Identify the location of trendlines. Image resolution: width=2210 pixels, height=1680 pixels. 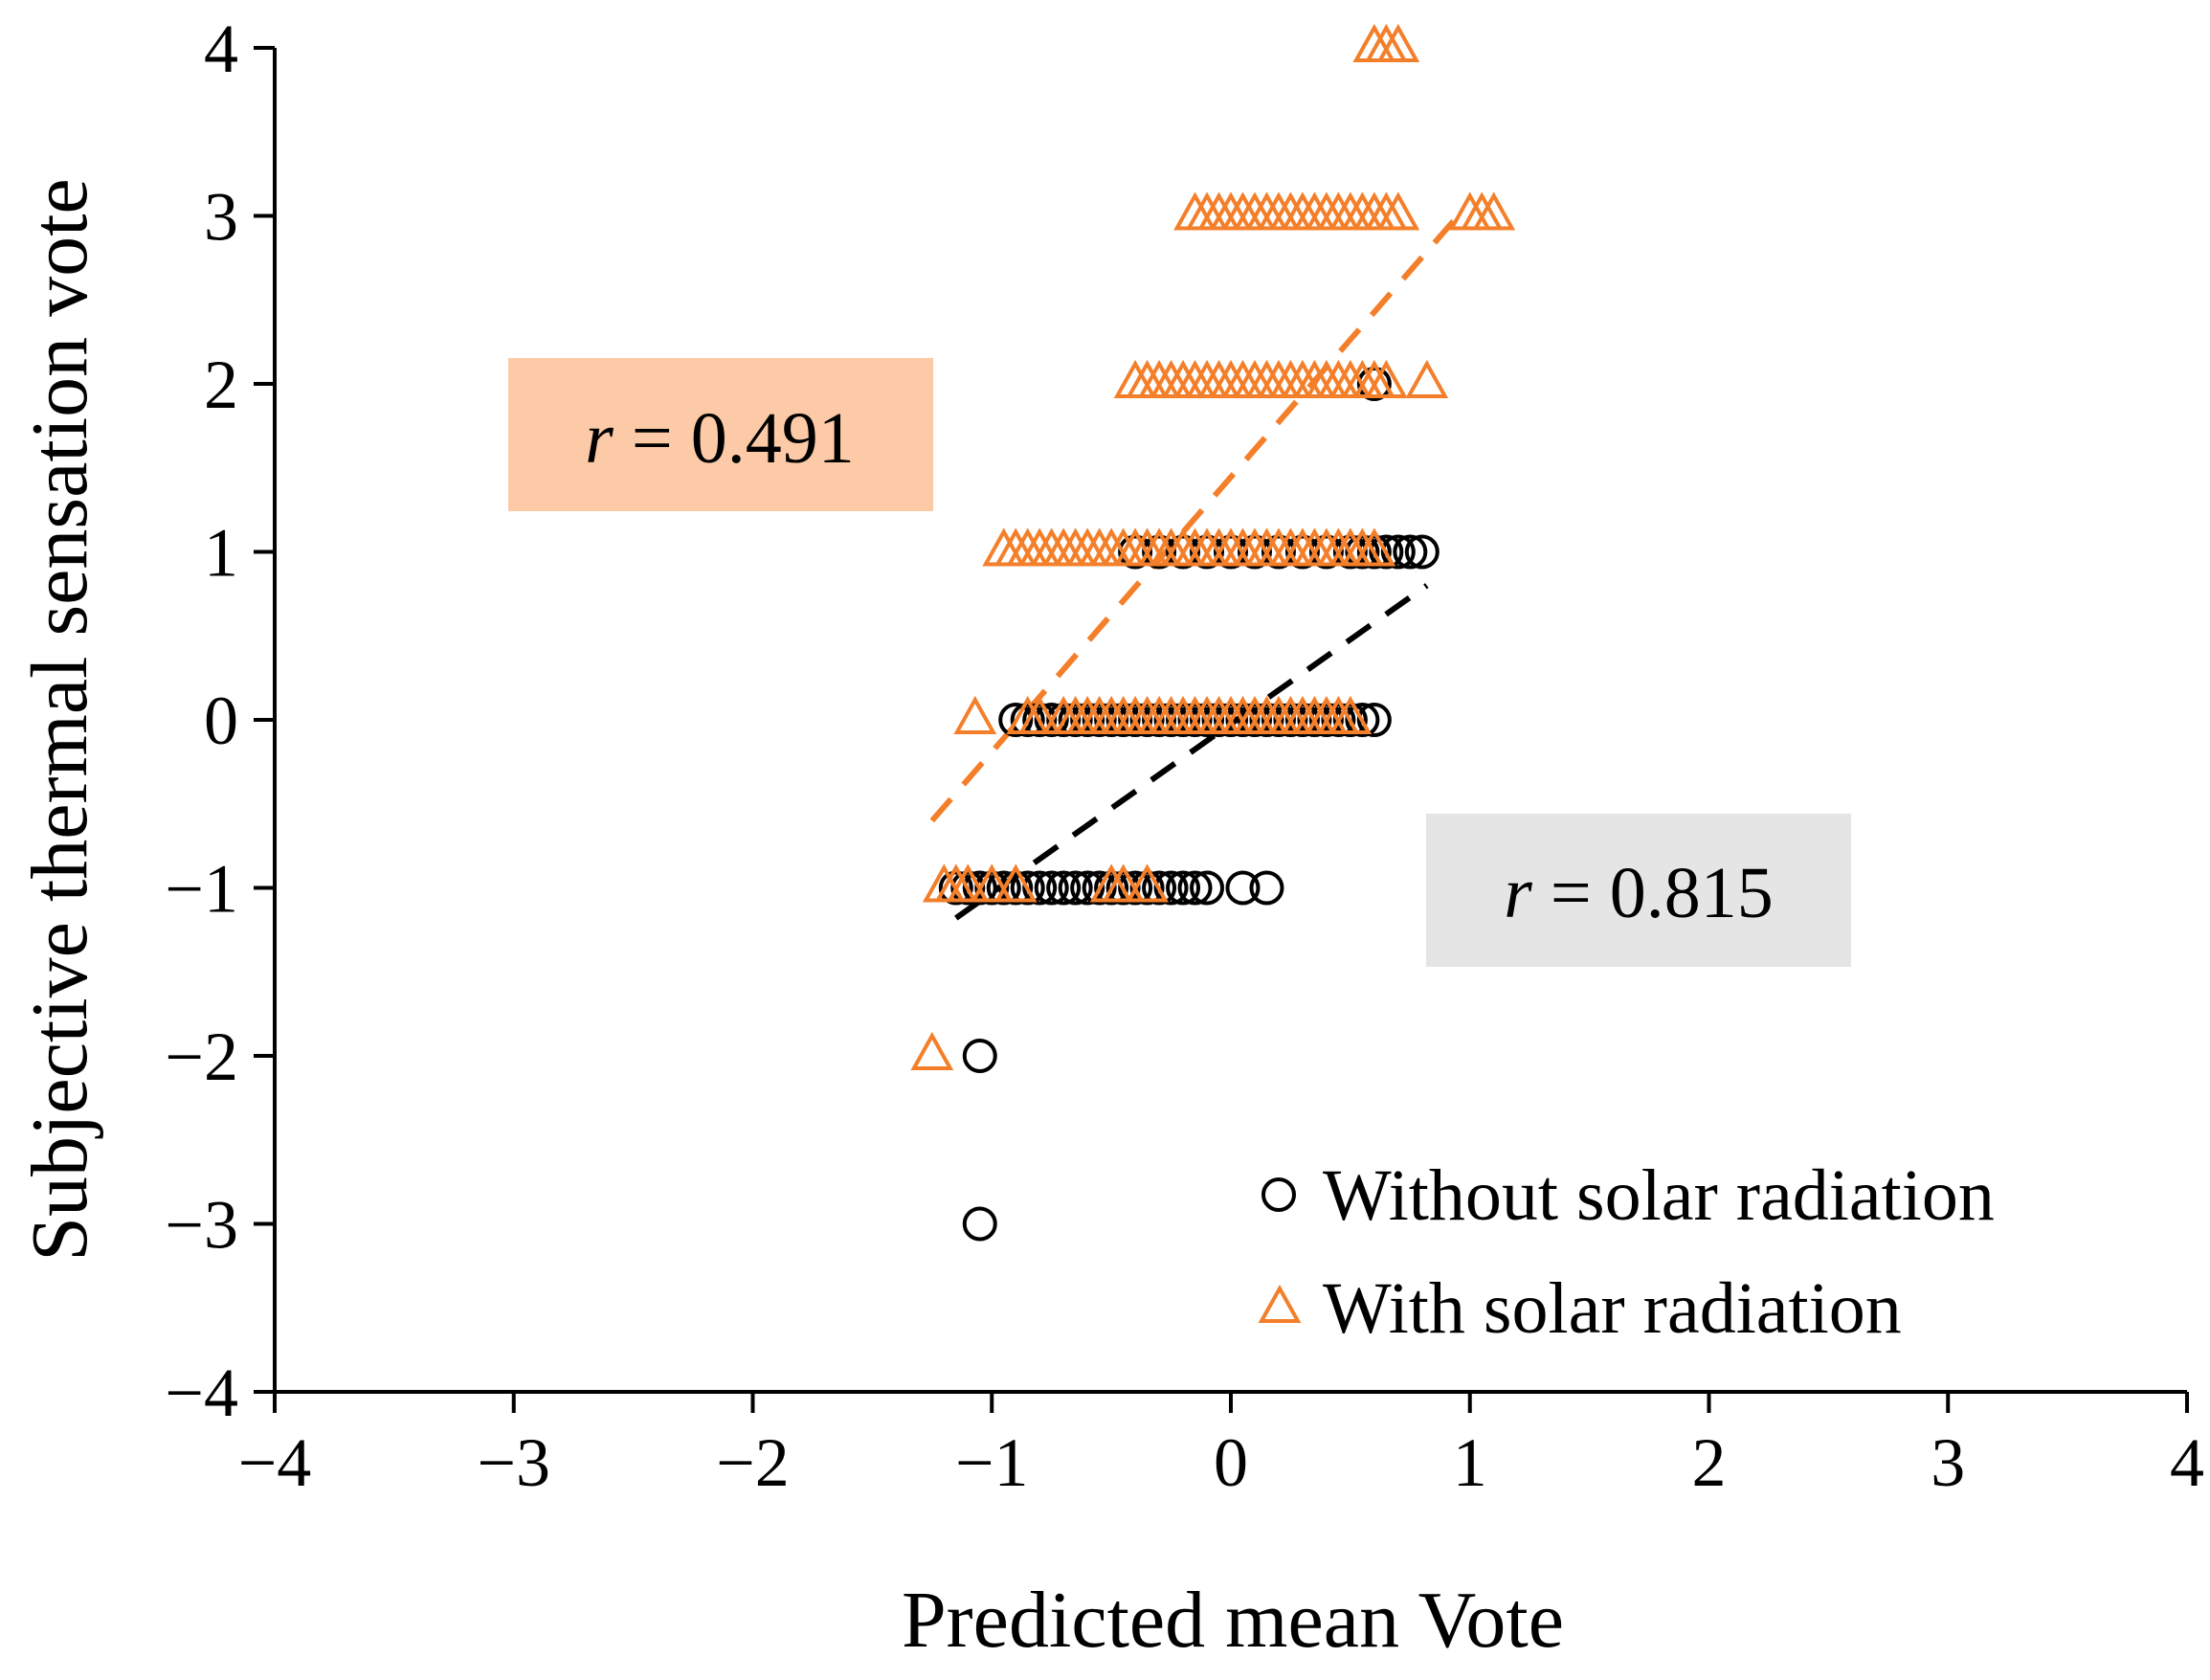
(1195, 567).